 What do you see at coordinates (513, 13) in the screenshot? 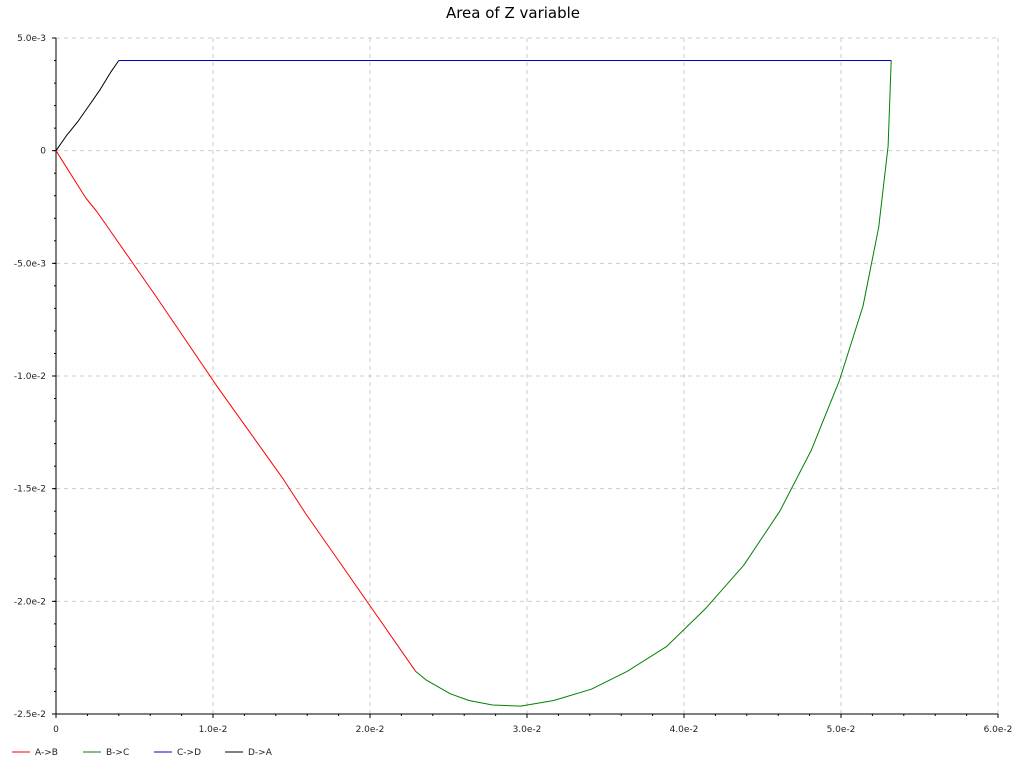
I see `chart-title: Area of Z variable` at bounding box center [513, 13].